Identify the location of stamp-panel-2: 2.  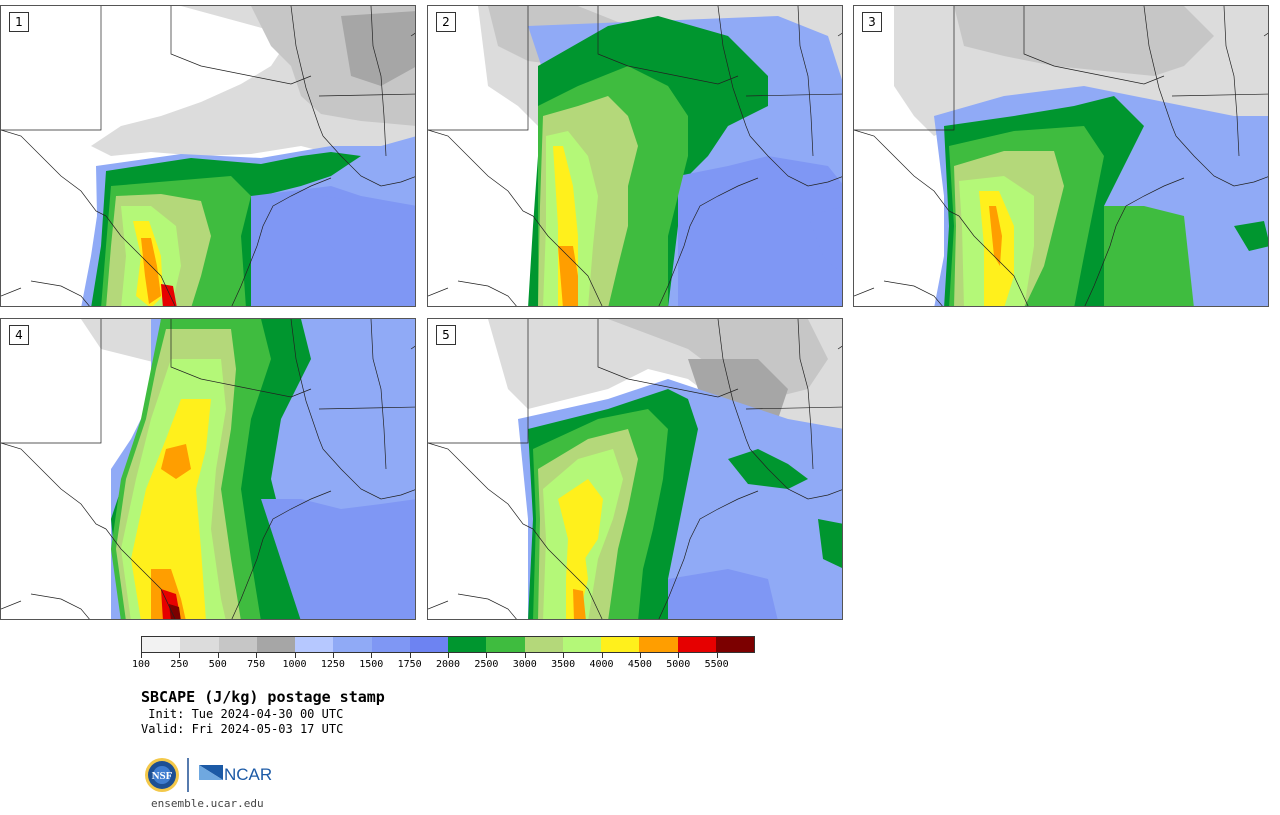
(635, 156).